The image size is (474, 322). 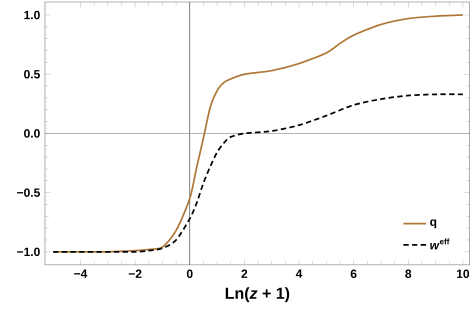 What do you see at coordinates (32, 15) in the screenshot?
I see `y-tick-label: 1.0` at bounding box center [32, 15].